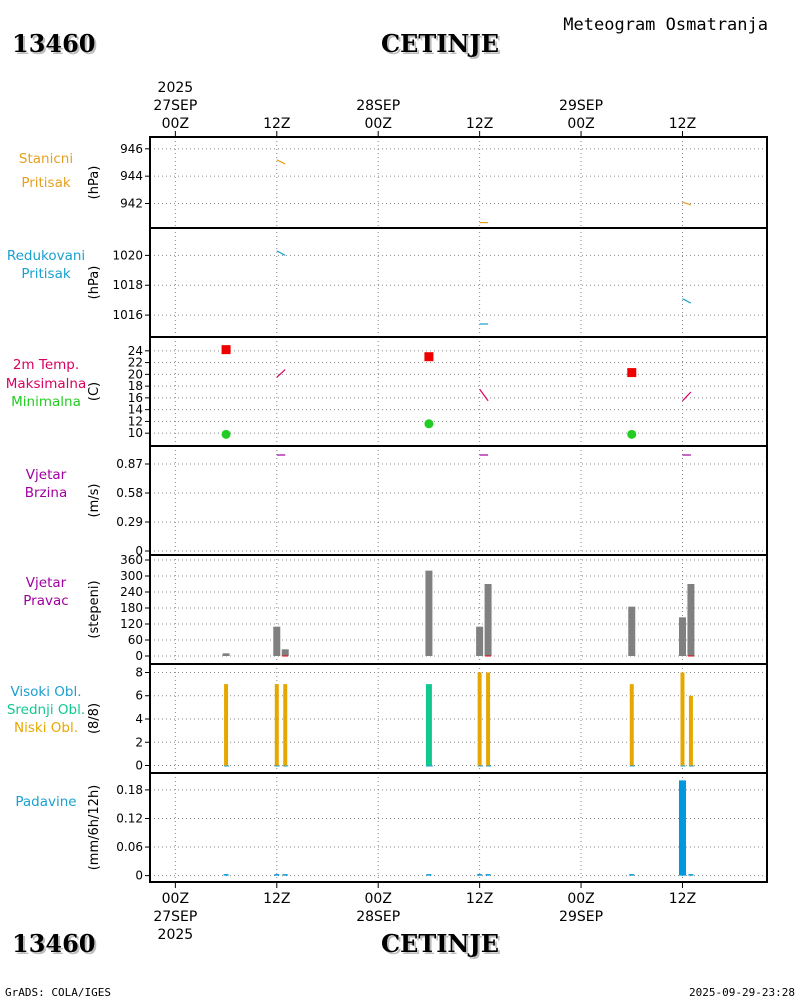 The width and height of the screenshot is (800, 1000). What do you see at coordinates (135, 398) in the screenshot?
I see `ytick-label: 16` at bounding box center [135, 398].